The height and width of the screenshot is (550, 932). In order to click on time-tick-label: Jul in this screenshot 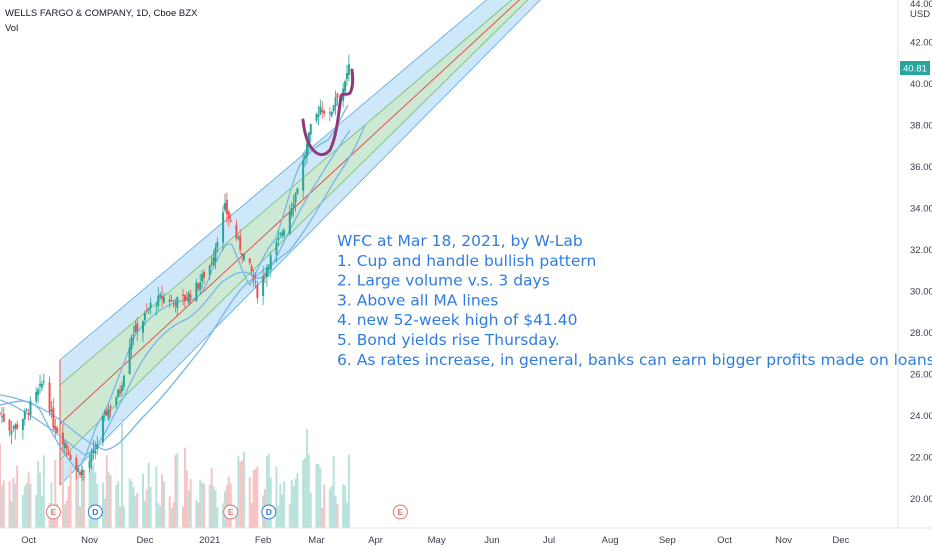, I will do `click(549, 540)`.